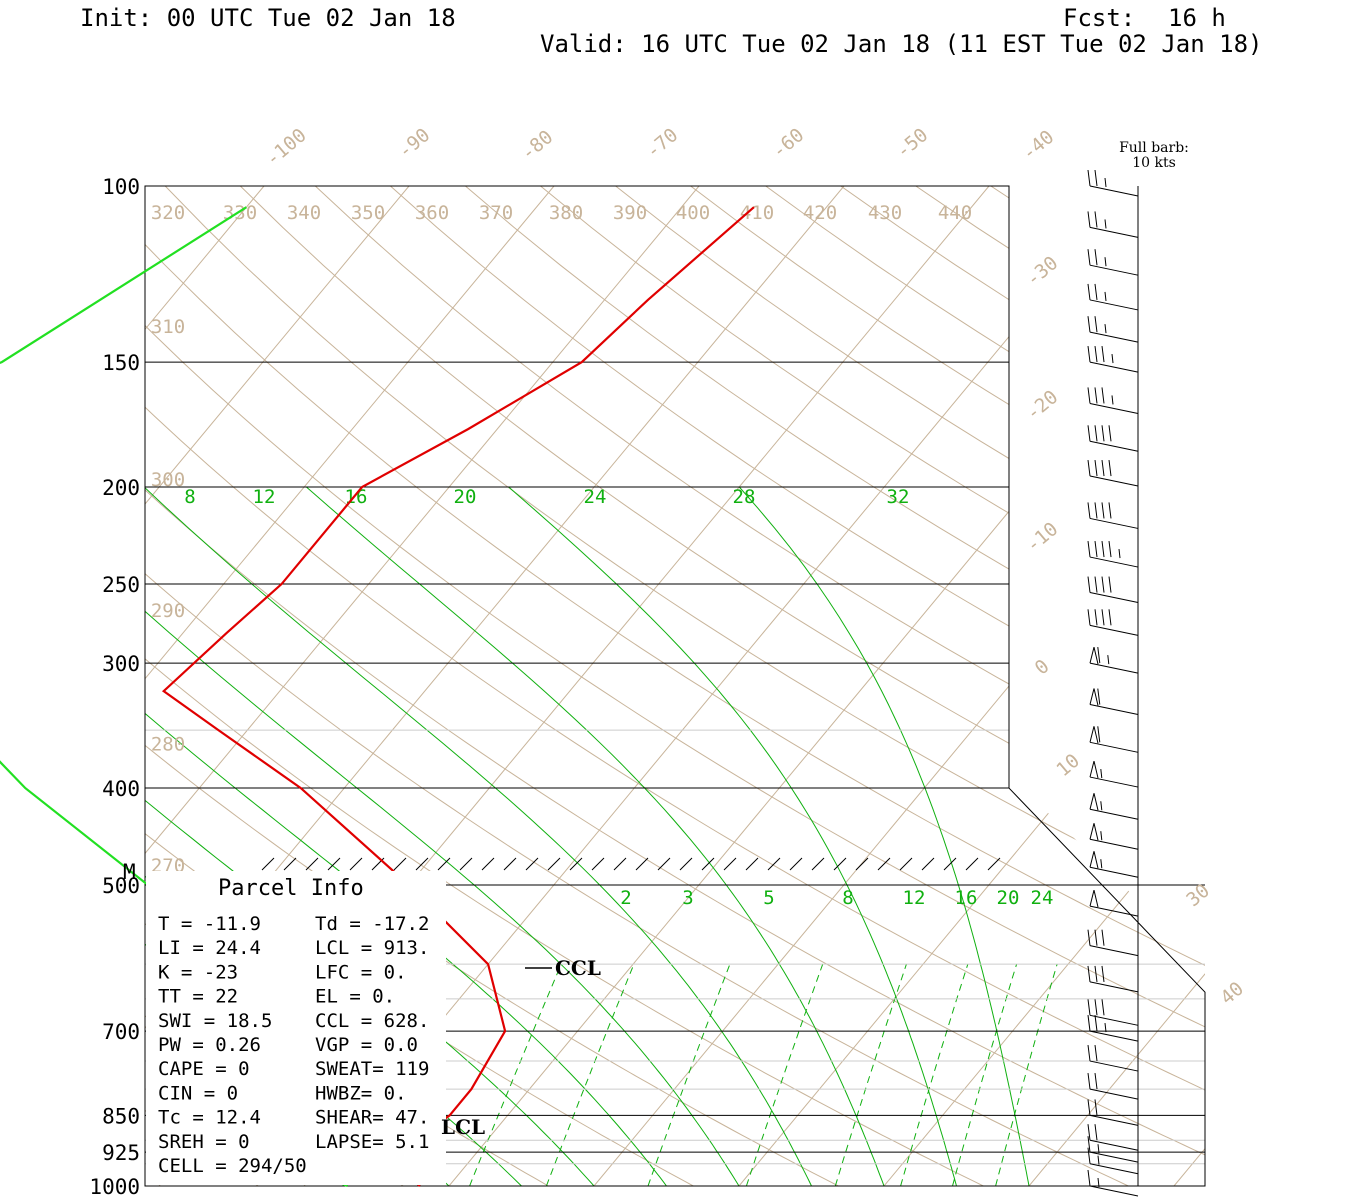  What do you see at coordinates (129, 872) in the screenshot?
I see `m-marker: M` at bounding box center [129, 872].